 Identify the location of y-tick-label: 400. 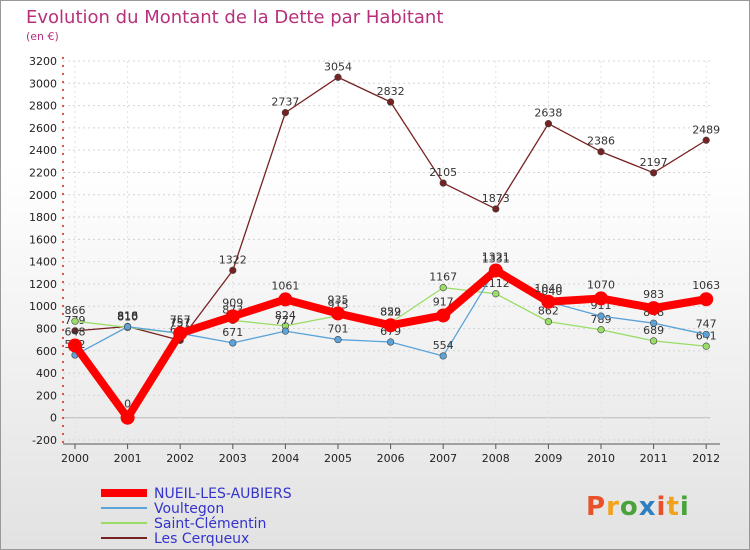
(46, 373).